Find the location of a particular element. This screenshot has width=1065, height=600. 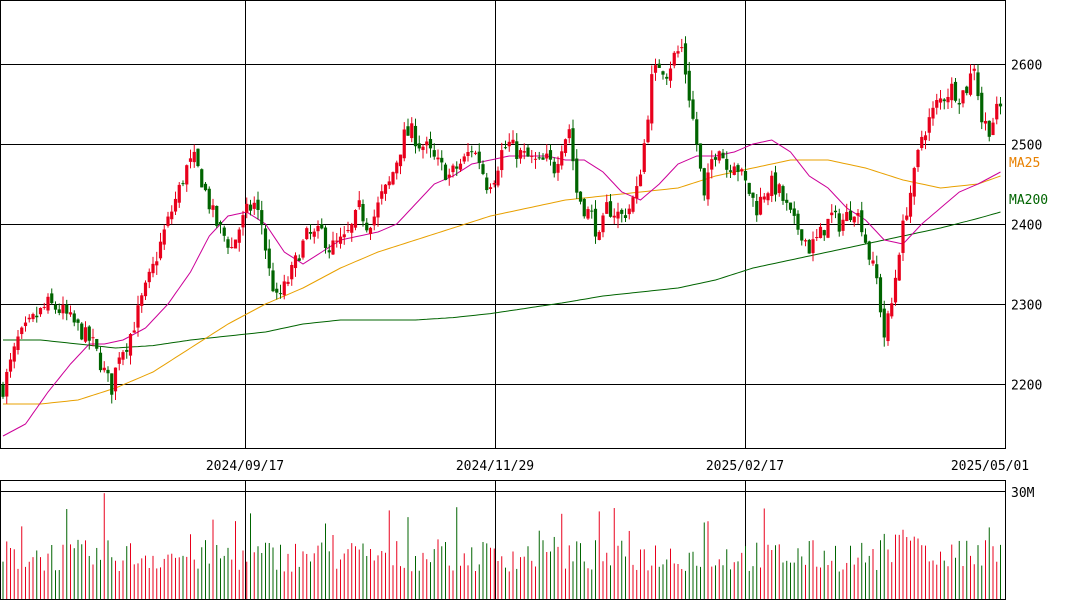

y-tick-label-2500: 2500 is located at coordinates (1026, 146).